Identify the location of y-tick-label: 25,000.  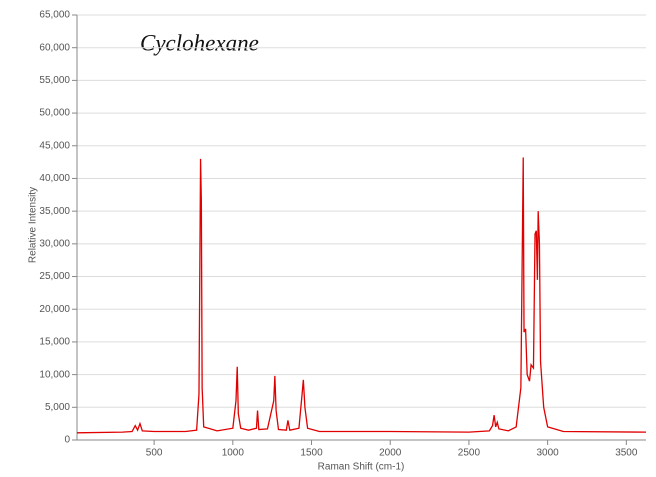
(54, 276).